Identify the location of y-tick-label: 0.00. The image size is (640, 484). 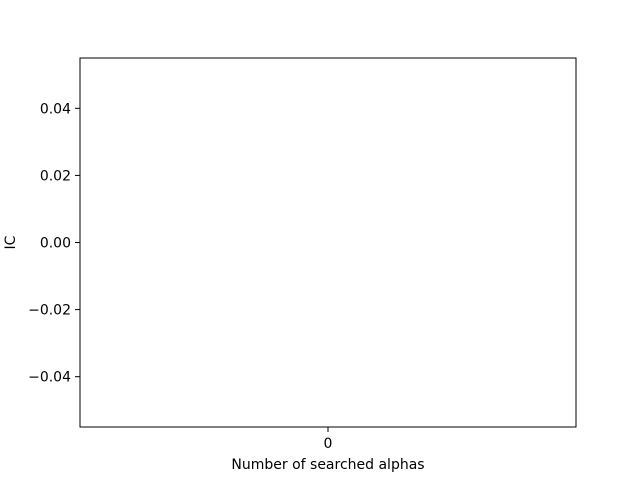
(55, 244).